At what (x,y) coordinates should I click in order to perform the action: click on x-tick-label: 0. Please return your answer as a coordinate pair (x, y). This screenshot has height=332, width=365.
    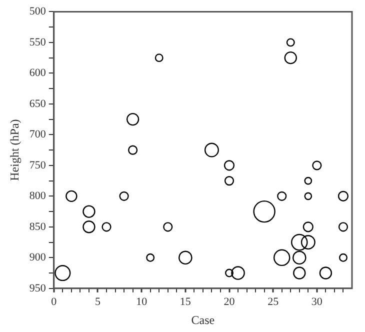
    Looking at the image, I should click on (54, 302).